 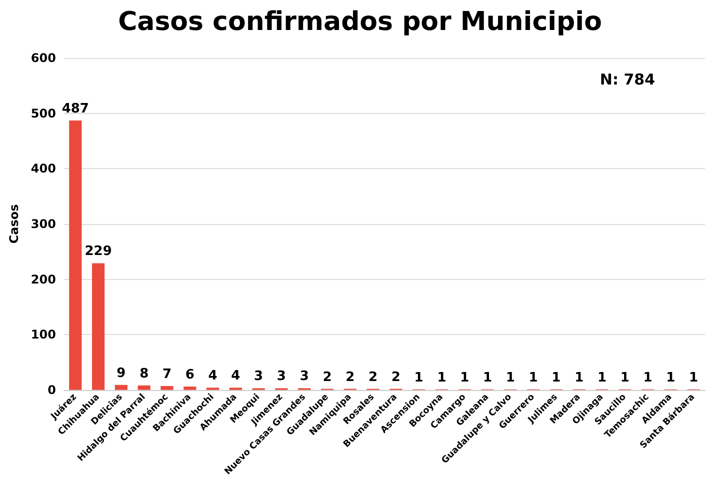 What do you see at coordinates (167, 374) in the screenshot?
I see `data-label: 7` at bounding box center [167, 374].